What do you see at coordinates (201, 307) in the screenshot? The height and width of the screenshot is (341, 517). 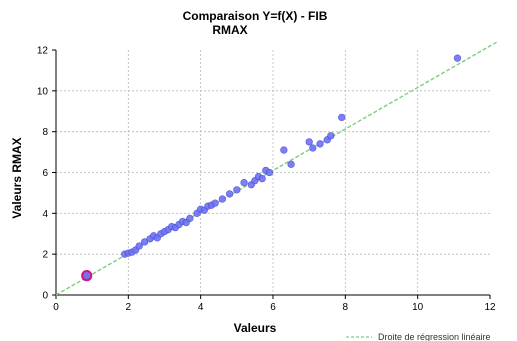 I see `x-tick-label: 4` at bounding box center [201, 307].